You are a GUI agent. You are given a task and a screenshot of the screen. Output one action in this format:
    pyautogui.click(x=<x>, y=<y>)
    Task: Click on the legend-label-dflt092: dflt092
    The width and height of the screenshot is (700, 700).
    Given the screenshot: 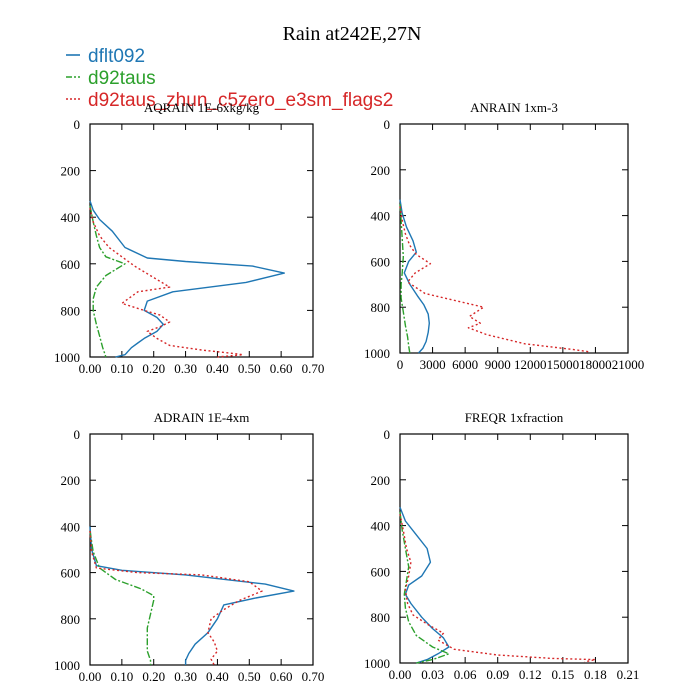 What is the action you would take?
    pyautogui.click(x=116, y=56)
    